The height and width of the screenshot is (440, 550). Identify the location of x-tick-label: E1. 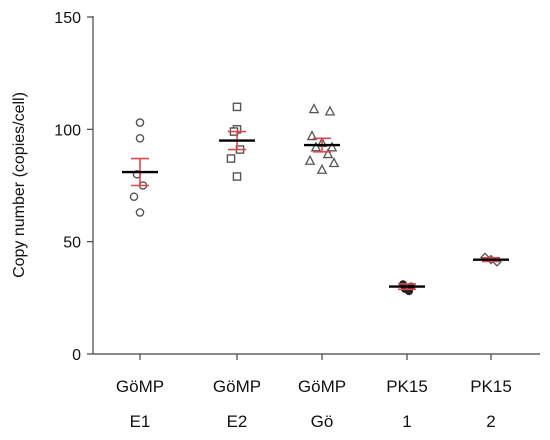
(140, 421).